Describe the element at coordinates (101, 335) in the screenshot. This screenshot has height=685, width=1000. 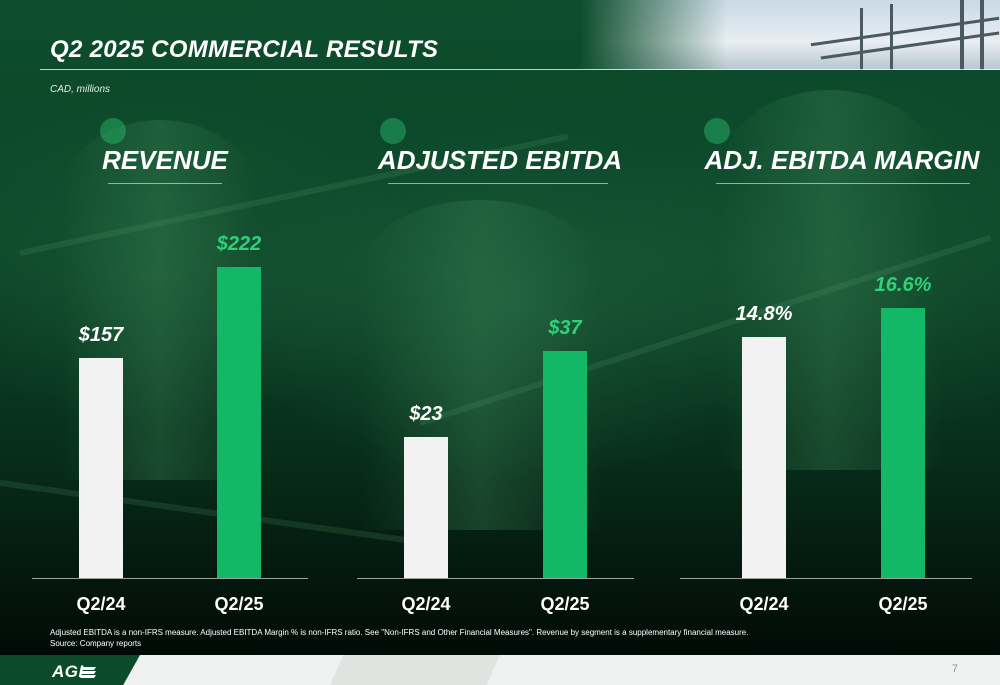
I see `bar-value-label: $157` at that location.